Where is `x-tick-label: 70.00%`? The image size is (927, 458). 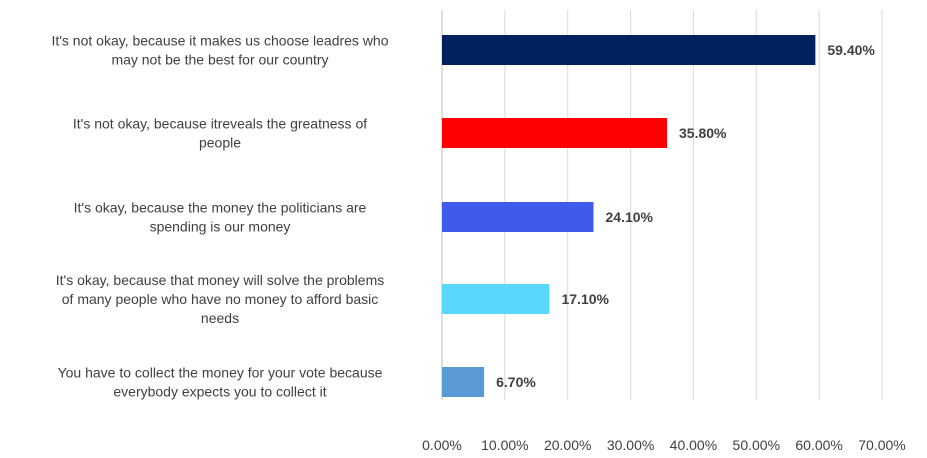
x-tick-label: 70.00% is located at coordinates (881, 445).